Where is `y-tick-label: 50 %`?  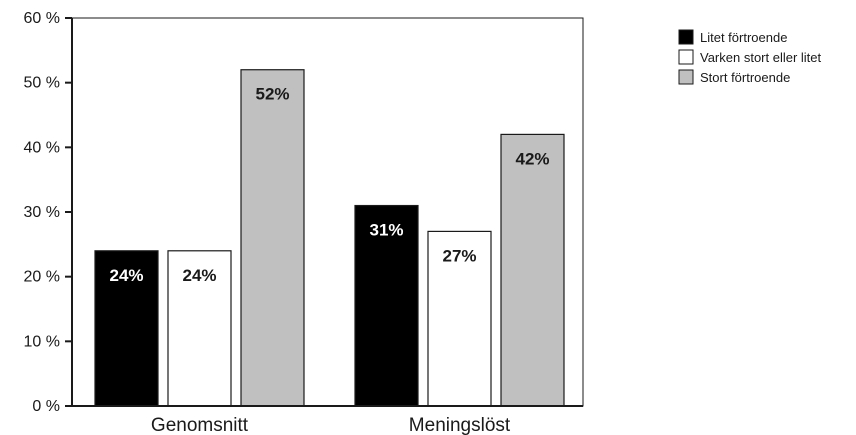
y-tick-label: 50 % is located at coordinates (42, 83).